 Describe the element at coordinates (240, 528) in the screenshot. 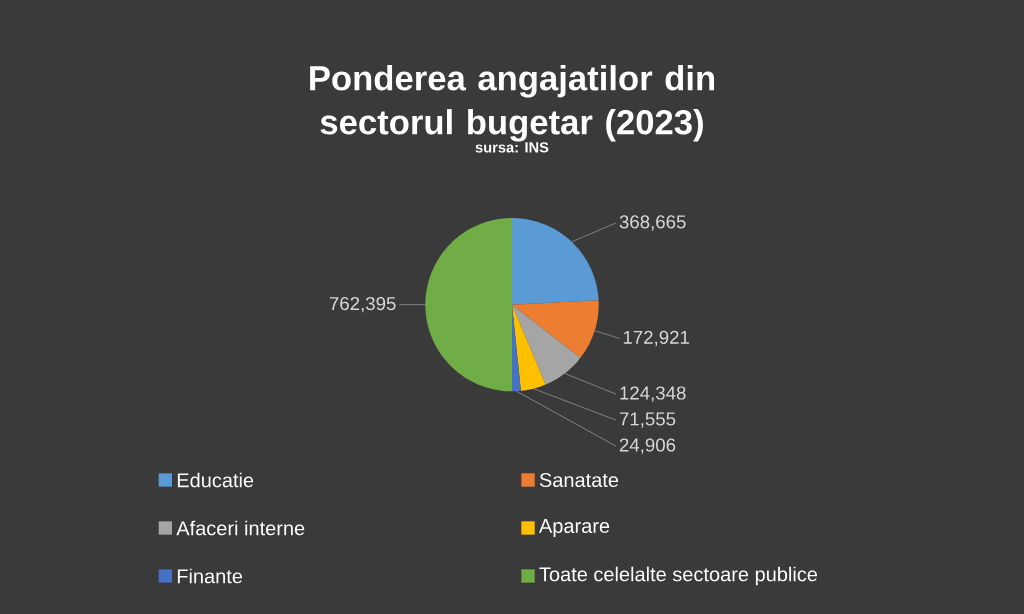

I see `legend-label: Afaceri interne` at that location.